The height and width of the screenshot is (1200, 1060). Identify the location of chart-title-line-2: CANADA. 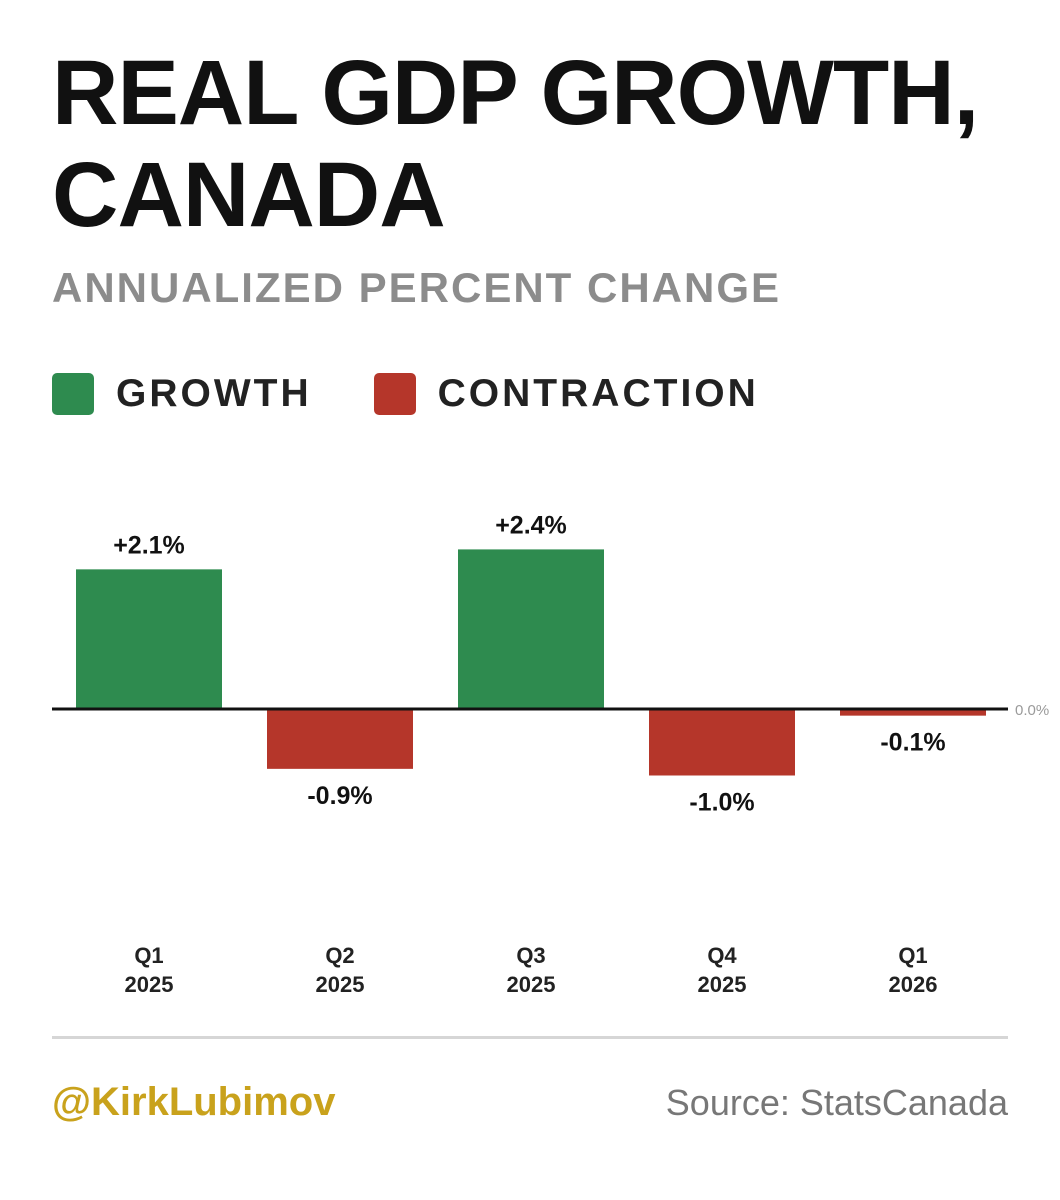
(249, 195).